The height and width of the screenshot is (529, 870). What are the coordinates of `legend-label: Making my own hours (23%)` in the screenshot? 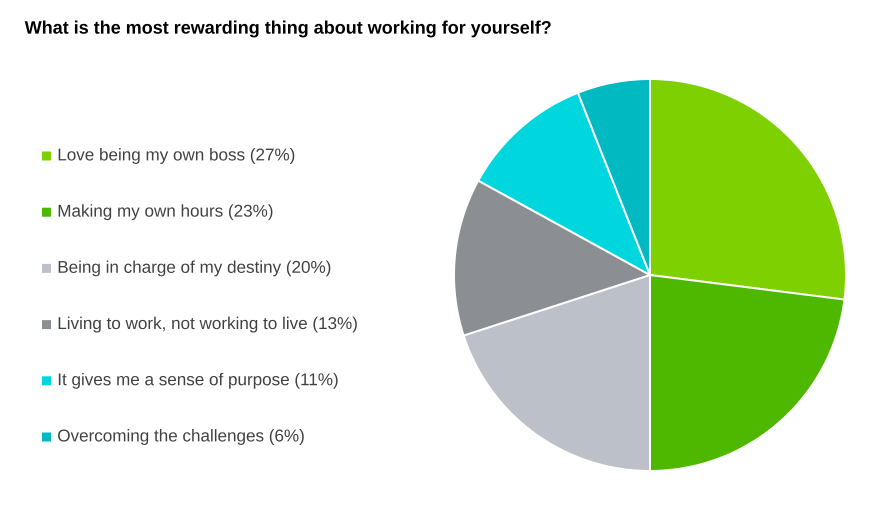 It's located at (165, 212).